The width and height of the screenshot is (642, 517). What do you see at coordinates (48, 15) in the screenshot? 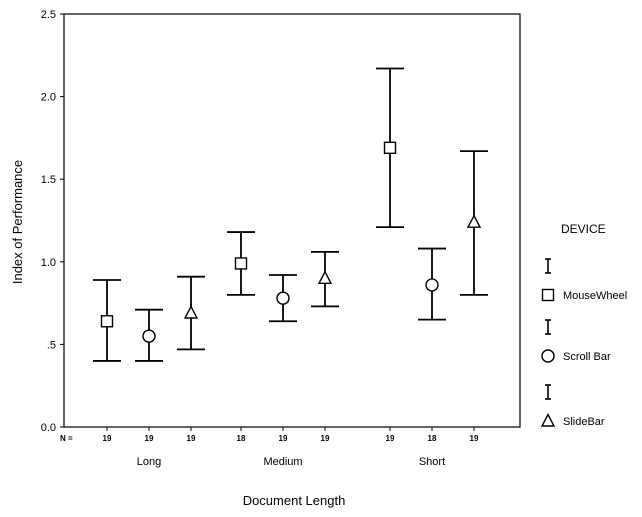
I see `y-tick-label: 2.5` at bounding box center [48, 15].